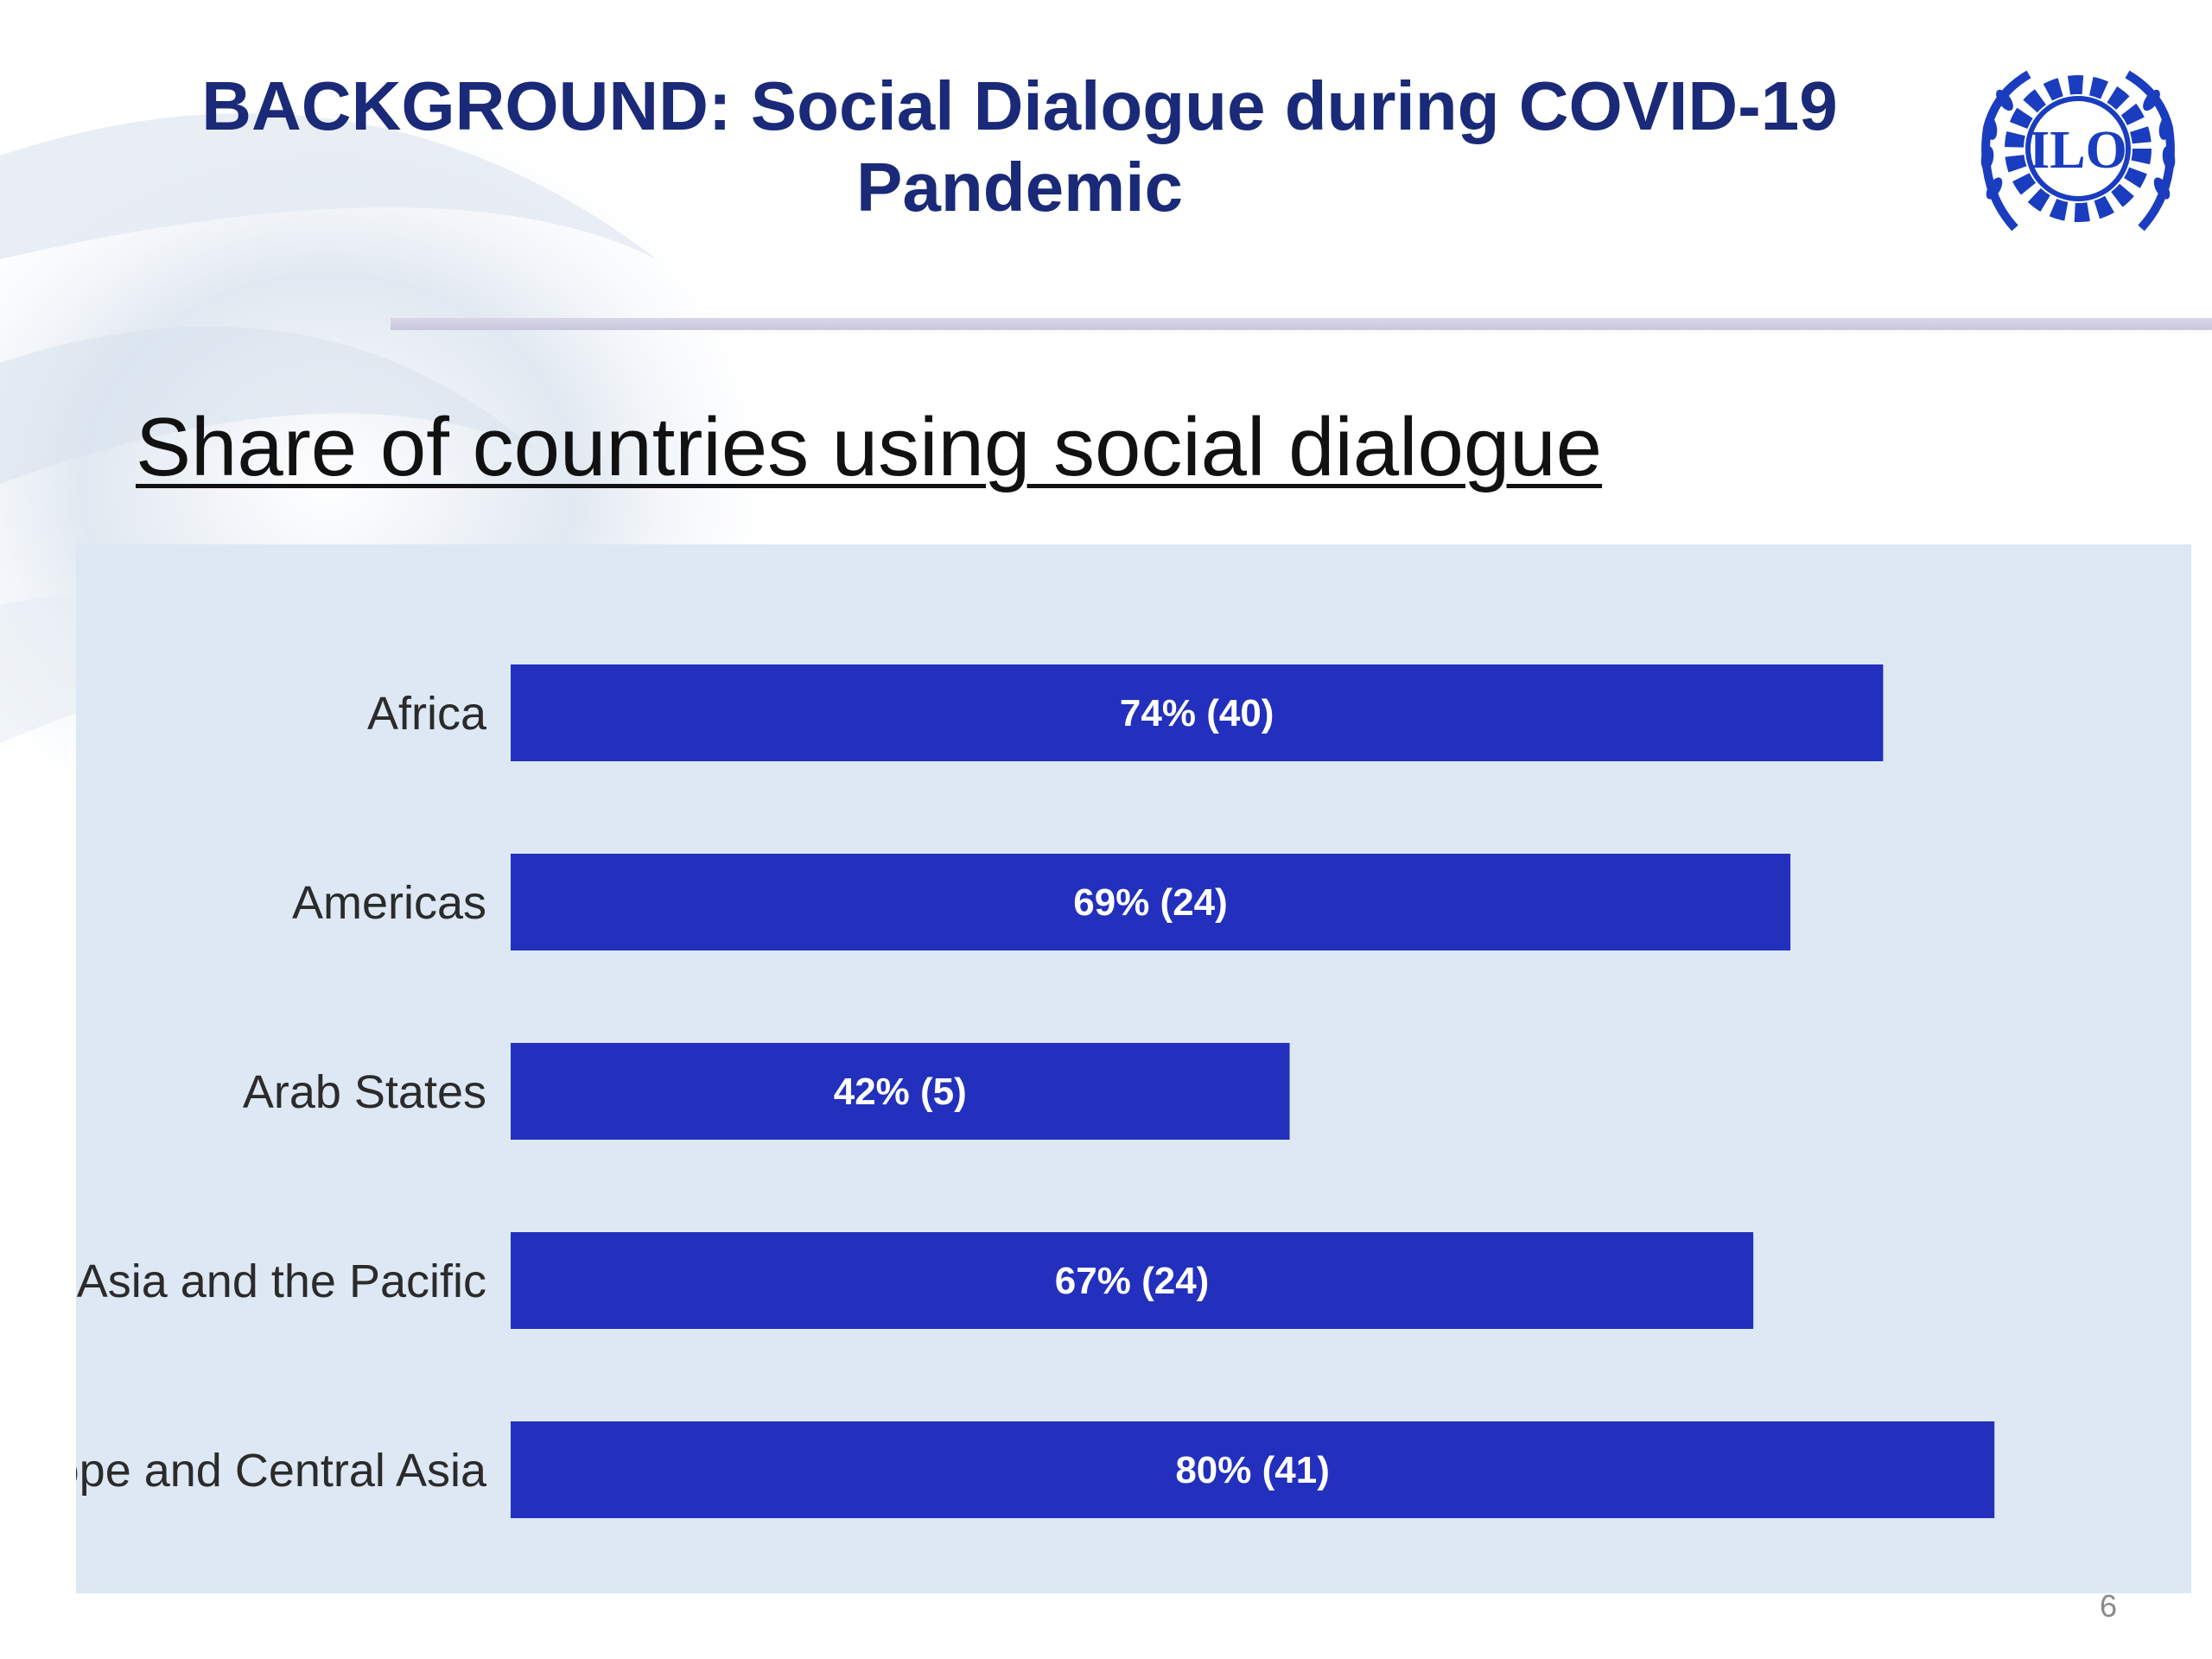 The height and width of the screenshot is (1659, 2212). I want to click on ilo-emblem-icon: ILO, so click(2078, 151).